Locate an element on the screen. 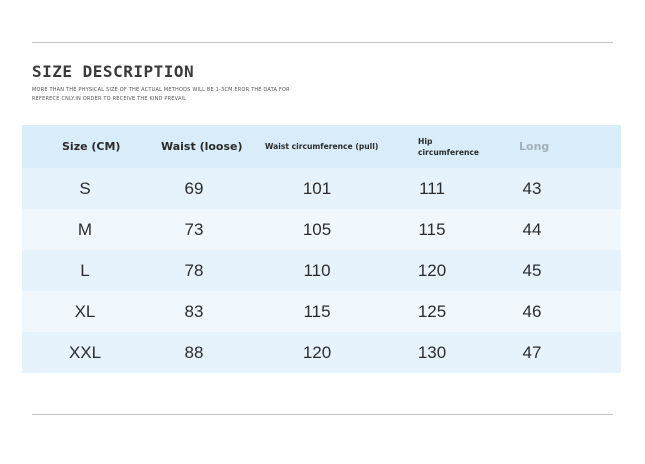 The height and width of the screenshot is (464, 645). cell-waist-loose: 69 is located at coordinates (194, 188).